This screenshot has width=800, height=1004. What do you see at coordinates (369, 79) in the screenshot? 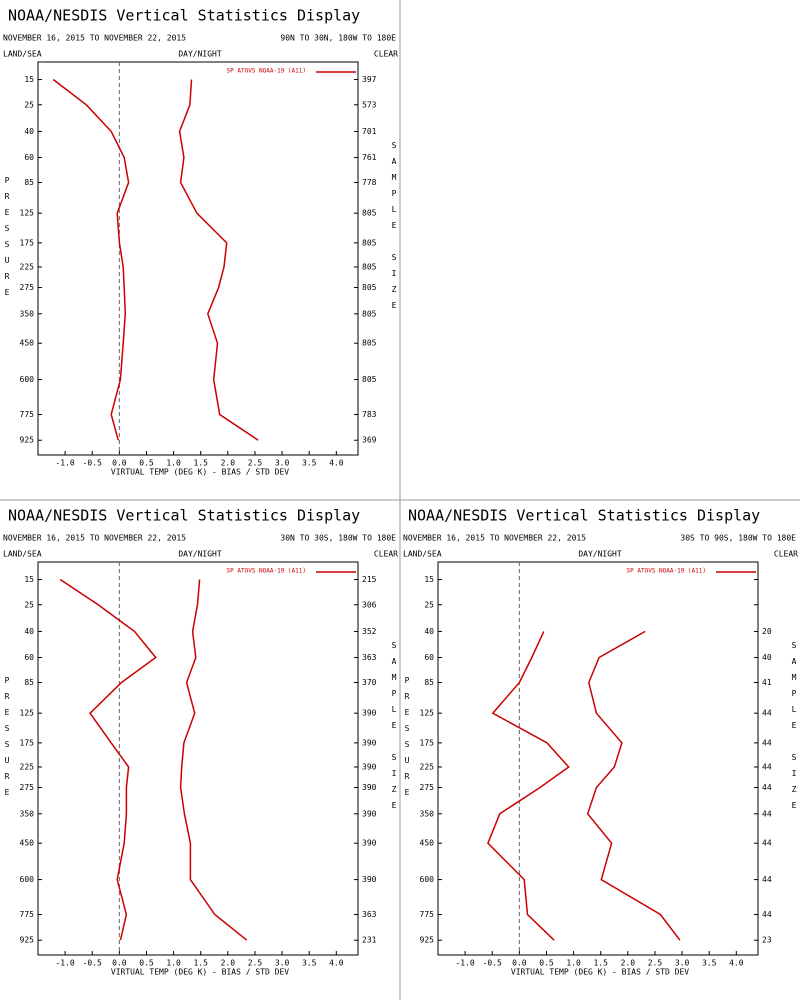
I see `sample-size: 397` at bounding box center [369, 79].